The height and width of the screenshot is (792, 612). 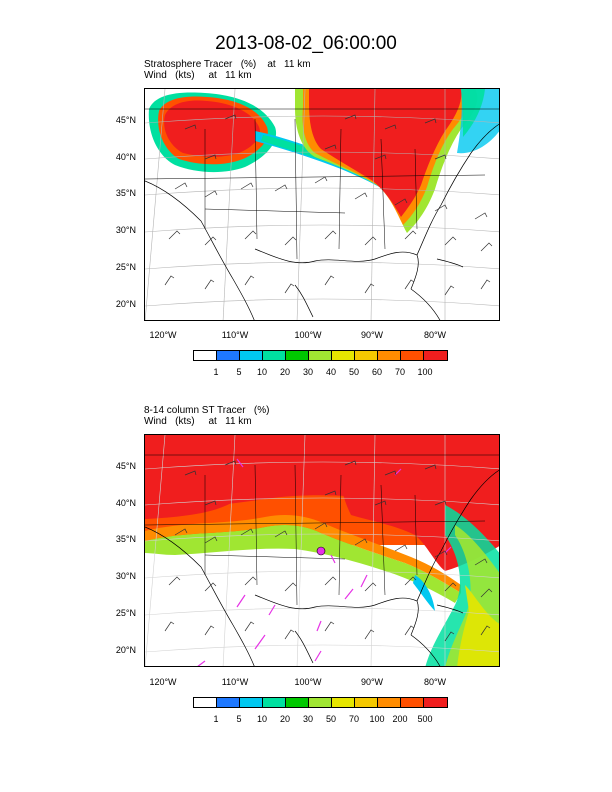 I want to click on magenta-streaks, so click(x=324, y=562).